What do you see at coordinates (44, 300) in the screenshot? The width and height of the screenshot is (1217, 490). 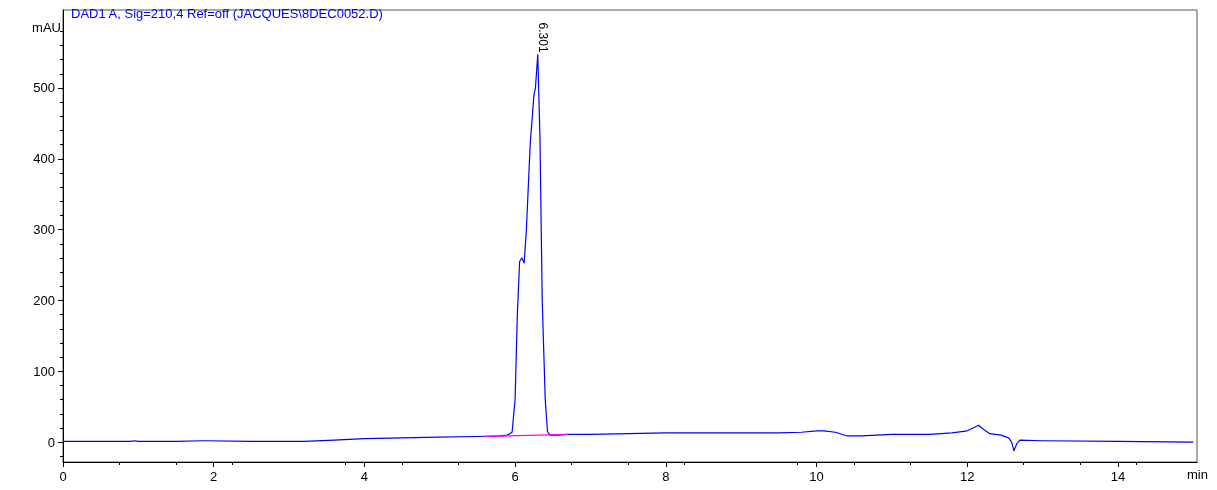 I see `y-tick-label: 200` at bounding box center [44, 300].